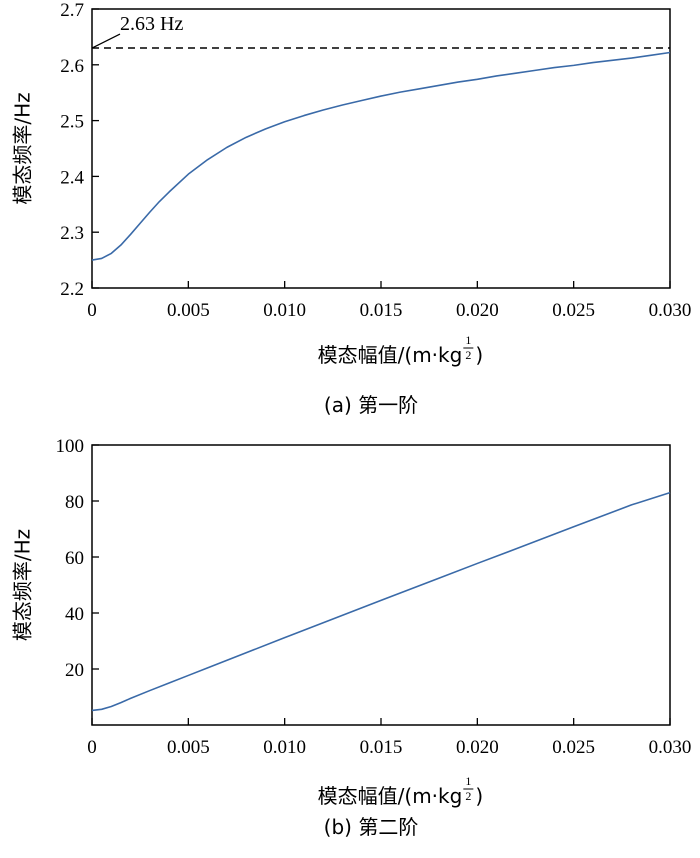 The height and width of the screenshot is (858, 700). Describe the element at coordinates (74, 614) in the screenshot. I see `y-tick-label: 40` at that location.